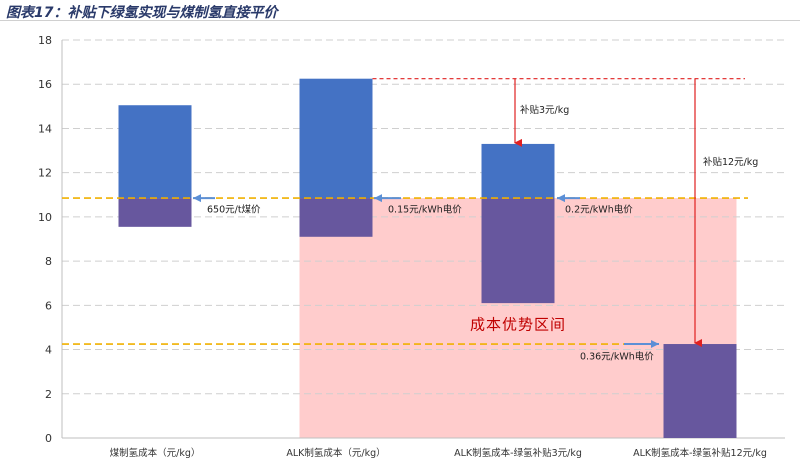  Describe the element at coordinates (45, 128) in the screenshot. I see `y-tick-label: 14` at that location.